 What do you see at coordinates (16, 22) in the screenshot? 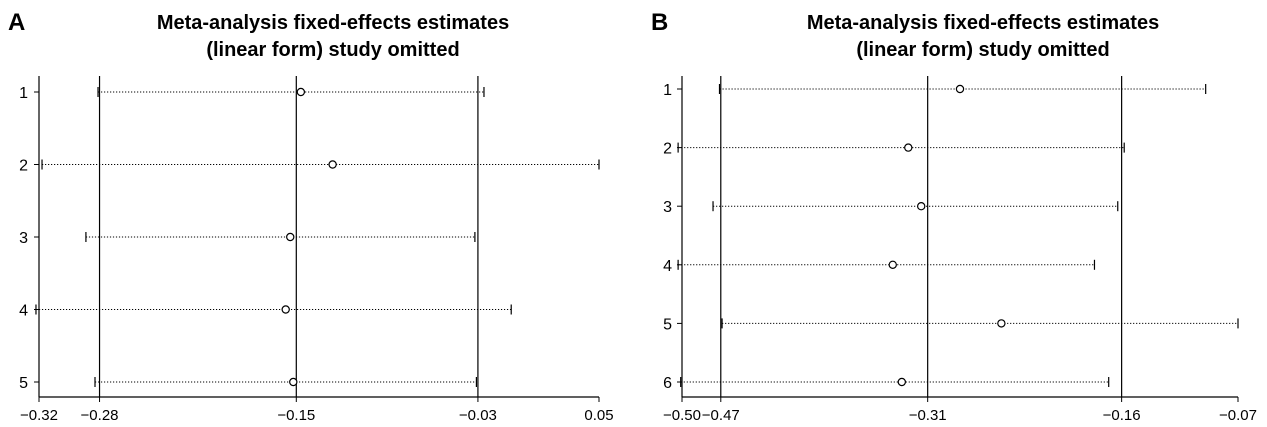
I see `panel-label: A` at bounding box center [16, 22].